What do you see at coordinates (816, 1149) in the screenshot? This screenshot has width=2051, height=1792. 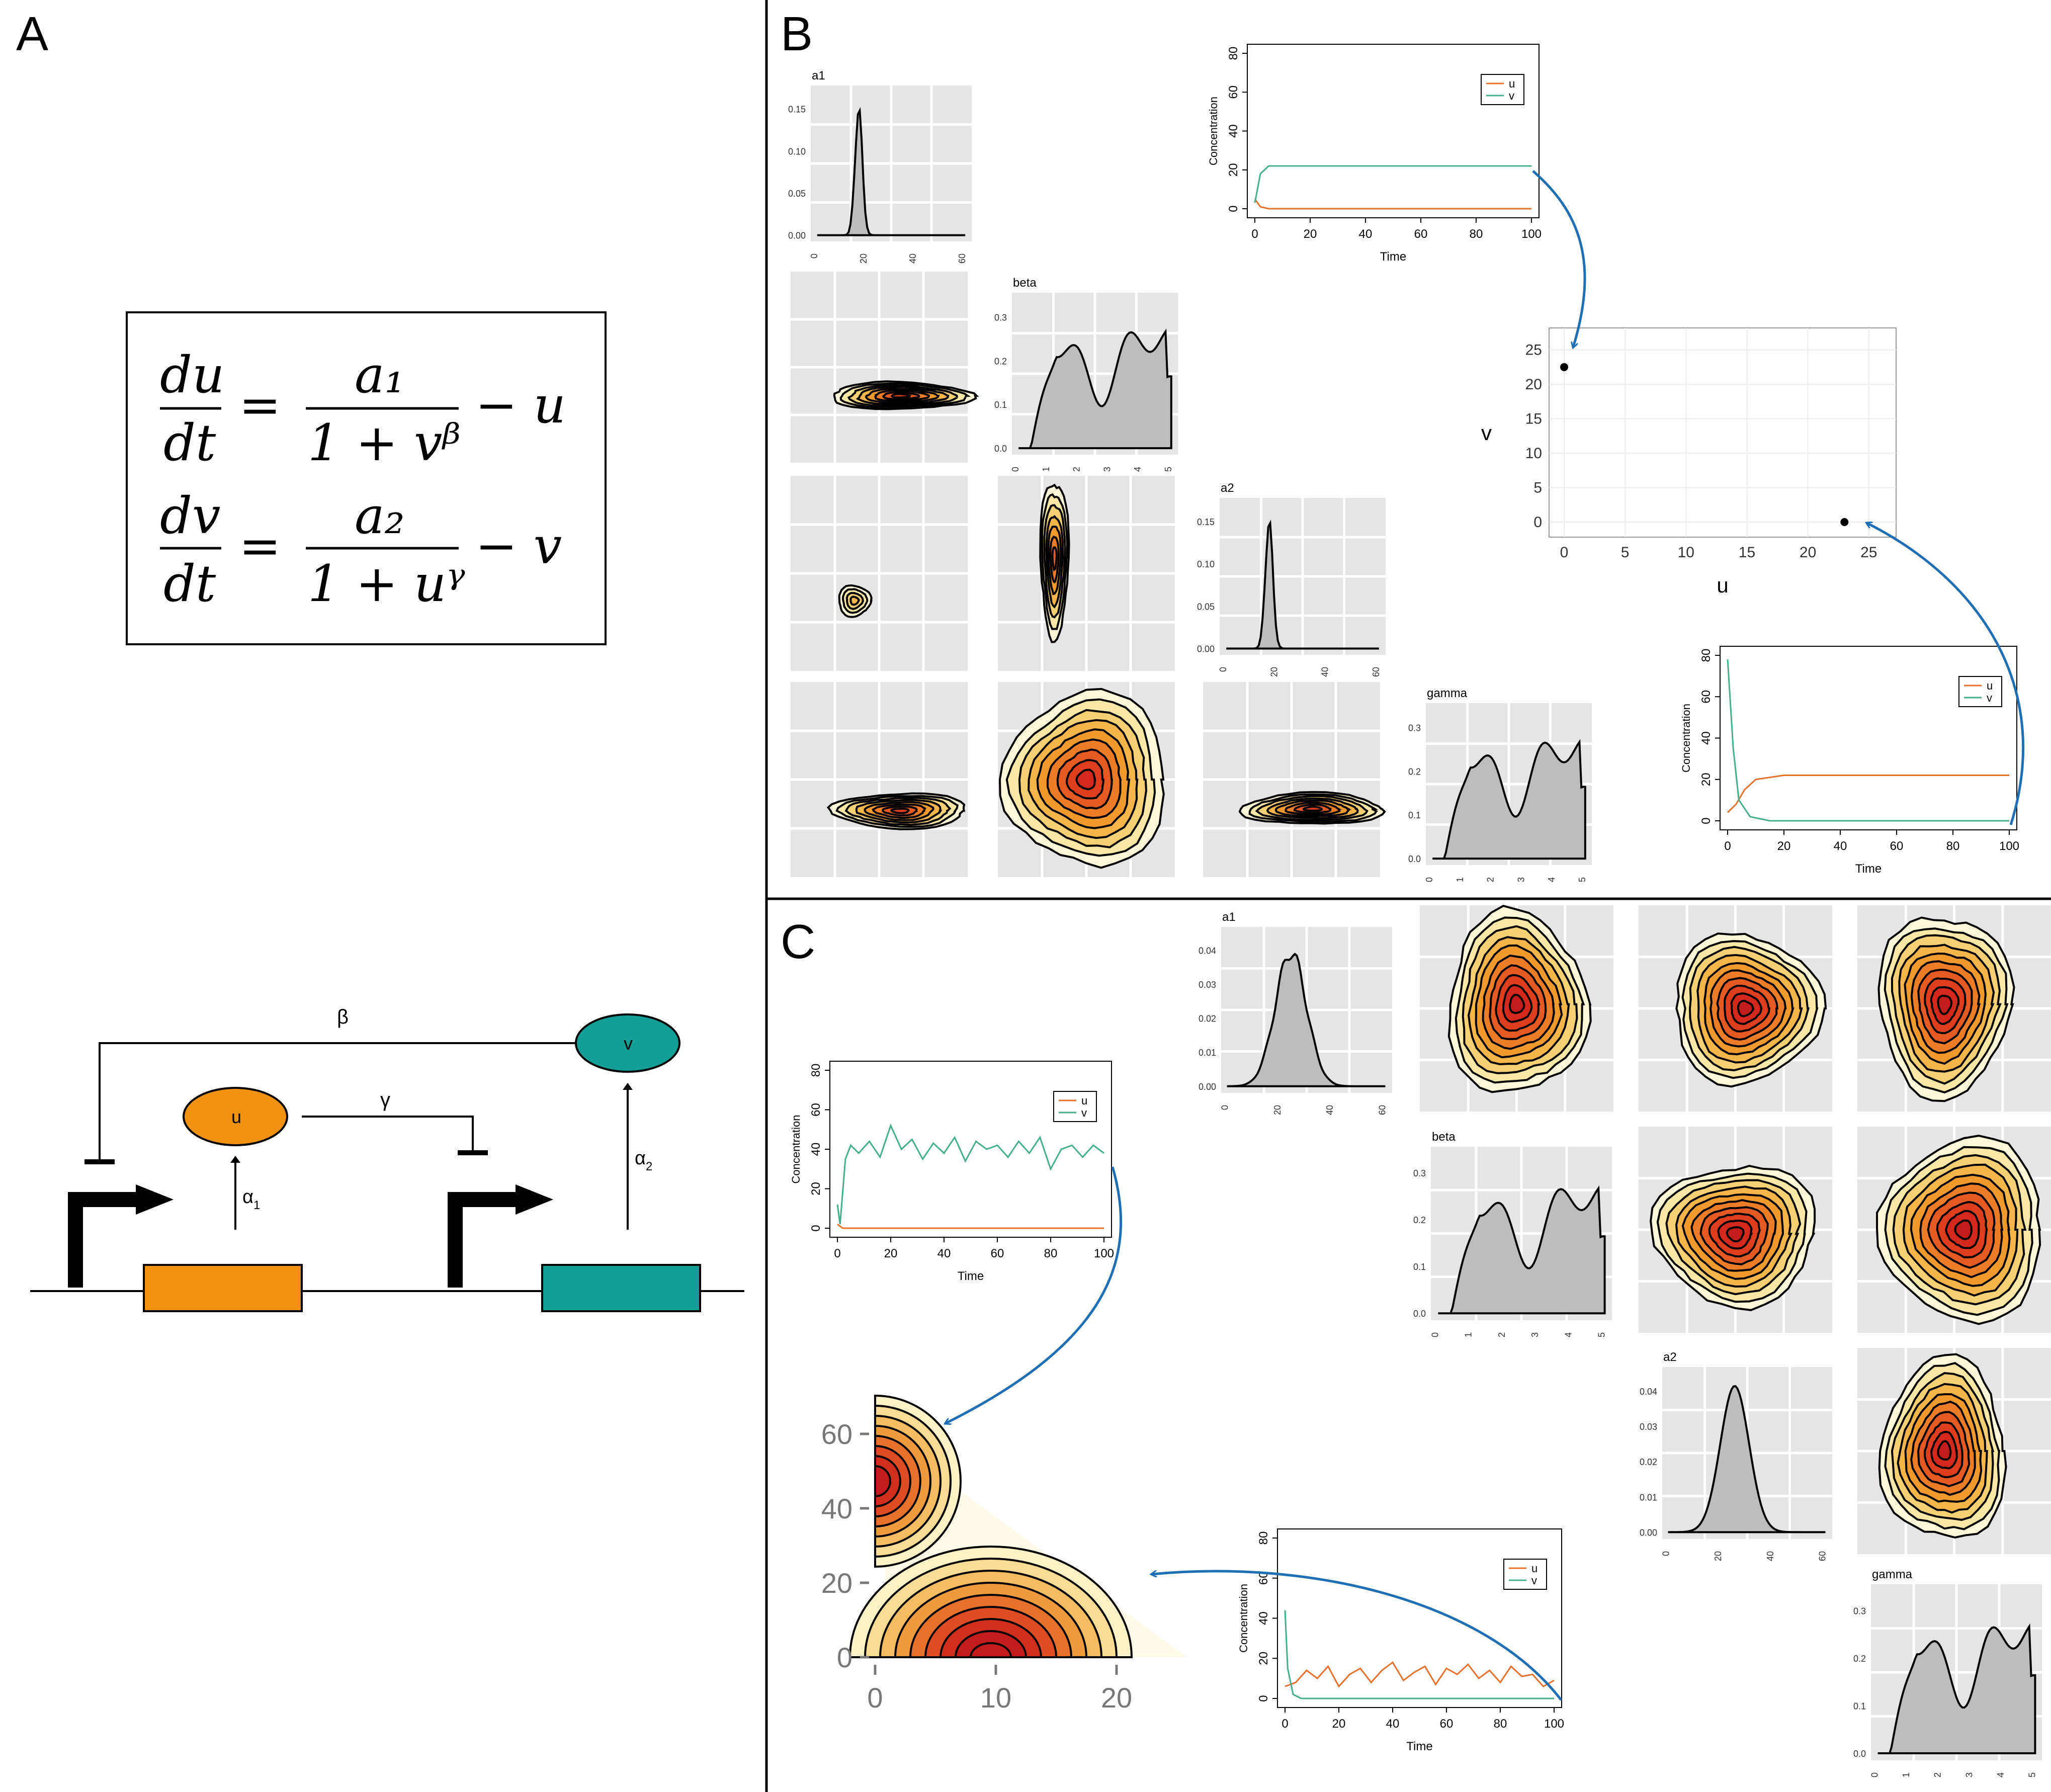 I see `c-timeseries-top-ytick: 40` at bounding box center [816, 1149].